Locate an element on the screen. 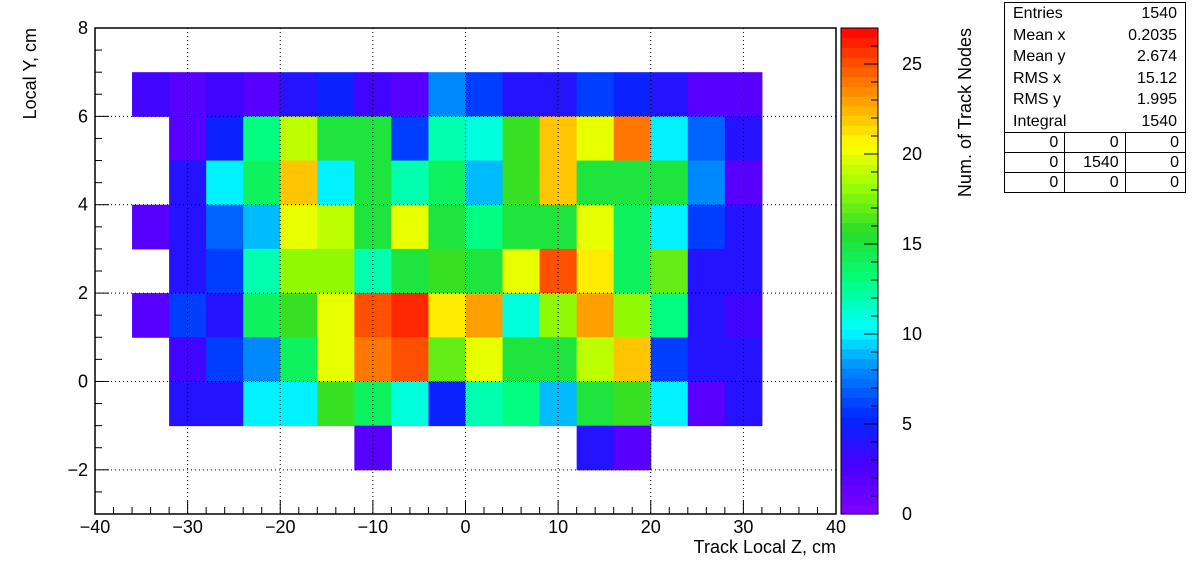 The width and height of the screenshot is (1196, 572). y-axis: −2 0 2 4 6 8 is located at coordinates (88, 266).